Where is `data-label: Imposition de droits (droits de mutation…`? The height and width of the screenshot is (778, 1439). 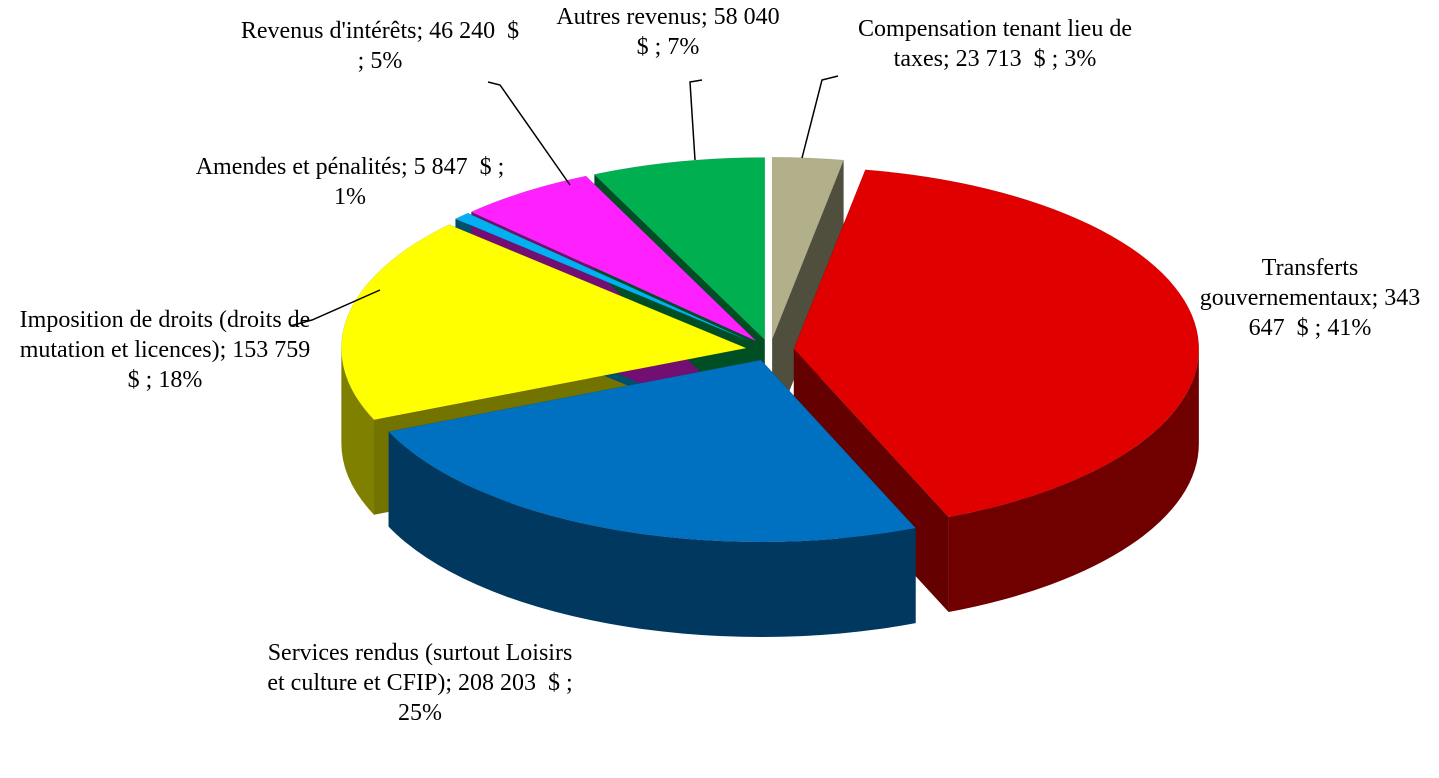
data-label: Imposition de droits (droits de mutation… is located at coordinates (165, 350).